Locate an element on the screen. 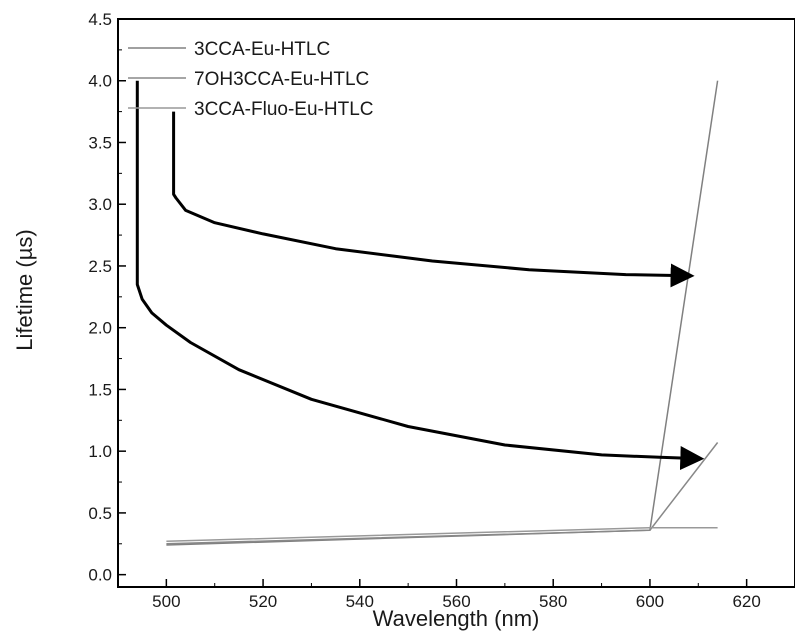  x-tick-label: 580 is located at coordinates (553, 601).